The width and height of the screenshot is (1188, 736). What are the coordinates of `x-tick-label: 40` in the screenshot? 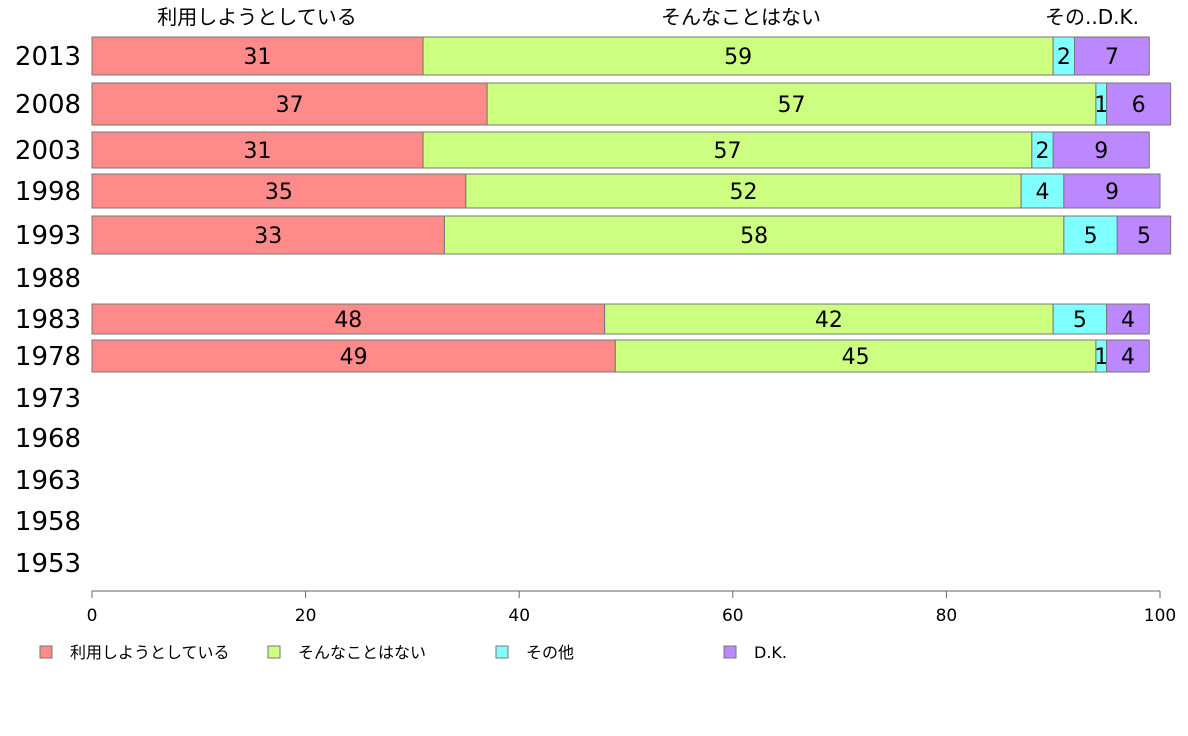 It's located at (519, 616).